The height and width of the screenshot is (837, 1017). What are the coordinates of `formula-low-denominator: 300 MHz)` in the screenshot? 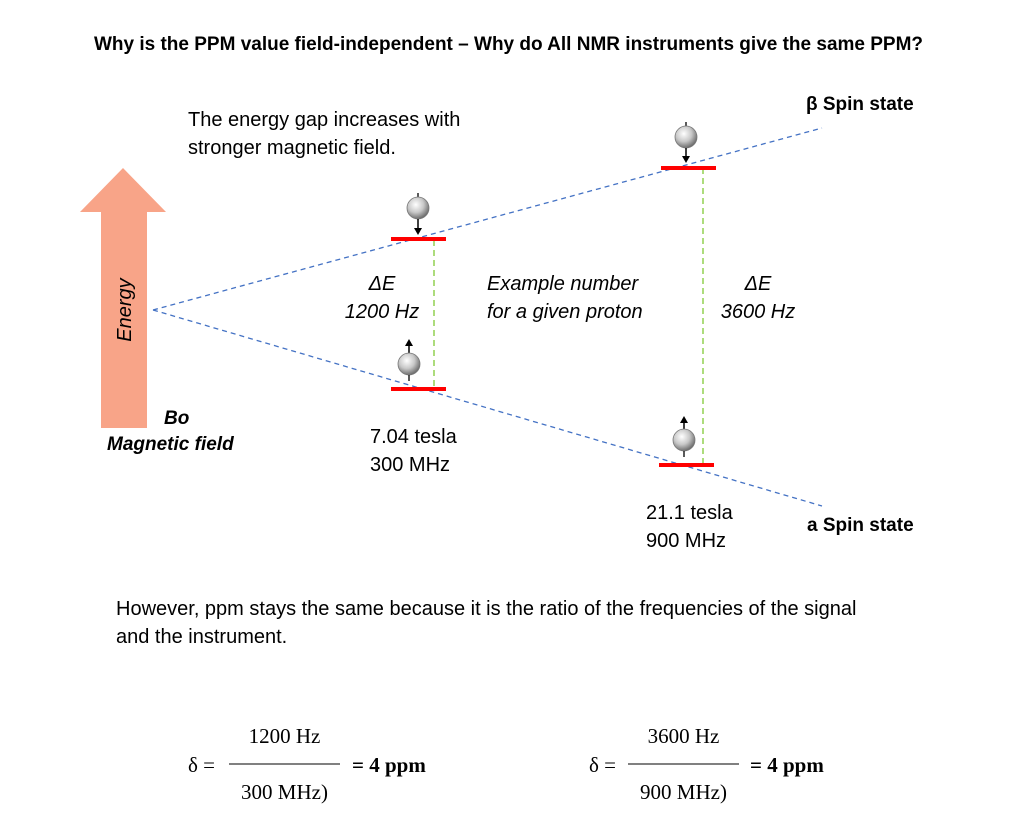 It's located at (284, 792).